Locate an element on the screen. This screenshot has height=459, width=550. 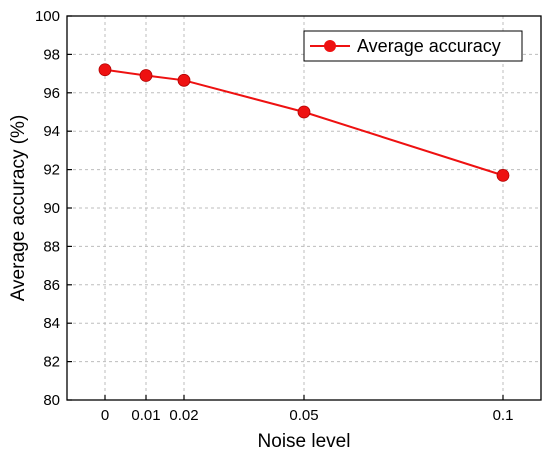
legend: Average accuracy is located at coordinates (413, 46).